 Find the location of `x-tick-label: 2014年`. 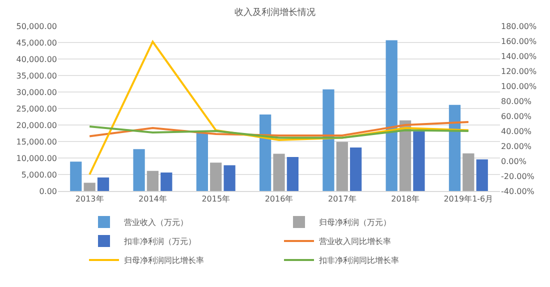

x-tick-label: 2014年 is located at coordinates (152, 199).